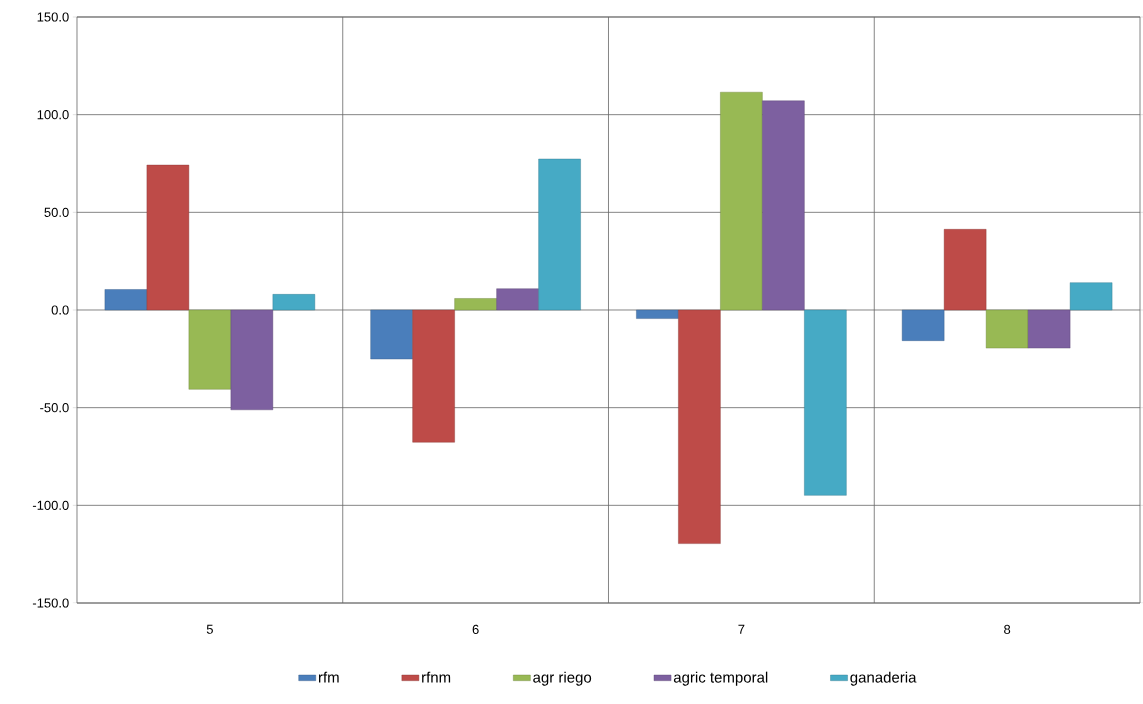 The image size is (1143, 704). I want to click on y-tick-label: 50.0, so click(56, 212).